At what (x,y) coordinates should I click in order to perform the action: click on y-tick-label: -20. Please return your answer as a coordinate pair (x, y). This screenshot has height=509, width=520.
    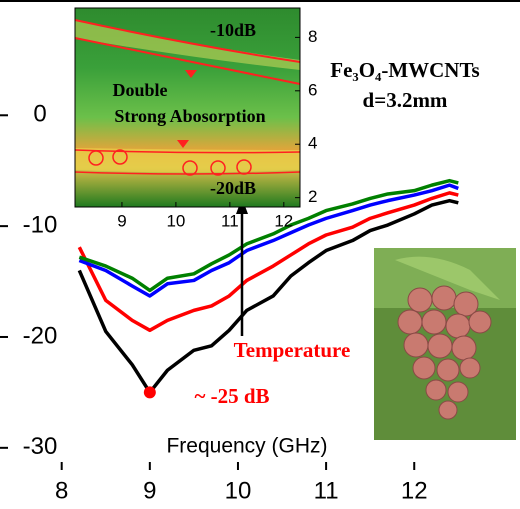
    Looking at the image, I should click on (40, 335).